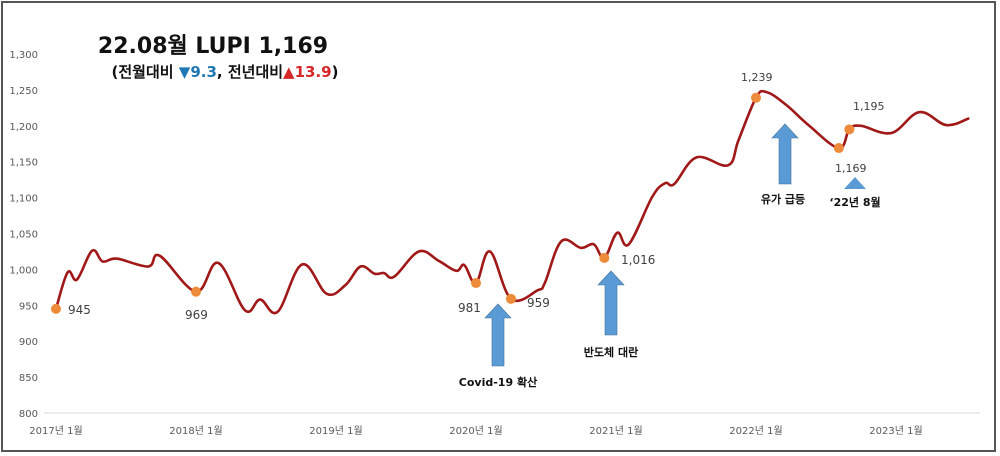  Describe the element at coordinates (469, 308) in the screenshot. I see `label-981: 981` at that location.